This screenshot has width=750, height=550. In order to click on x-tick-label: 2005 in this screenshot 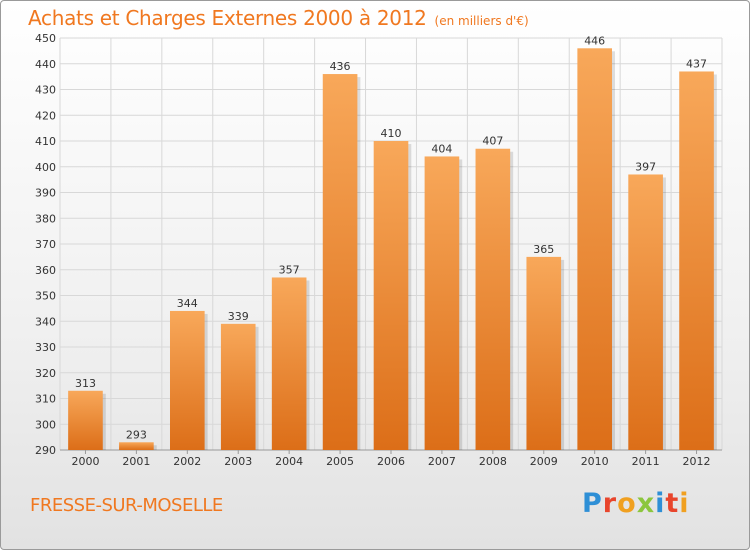, I will do `click(340, 461)`.